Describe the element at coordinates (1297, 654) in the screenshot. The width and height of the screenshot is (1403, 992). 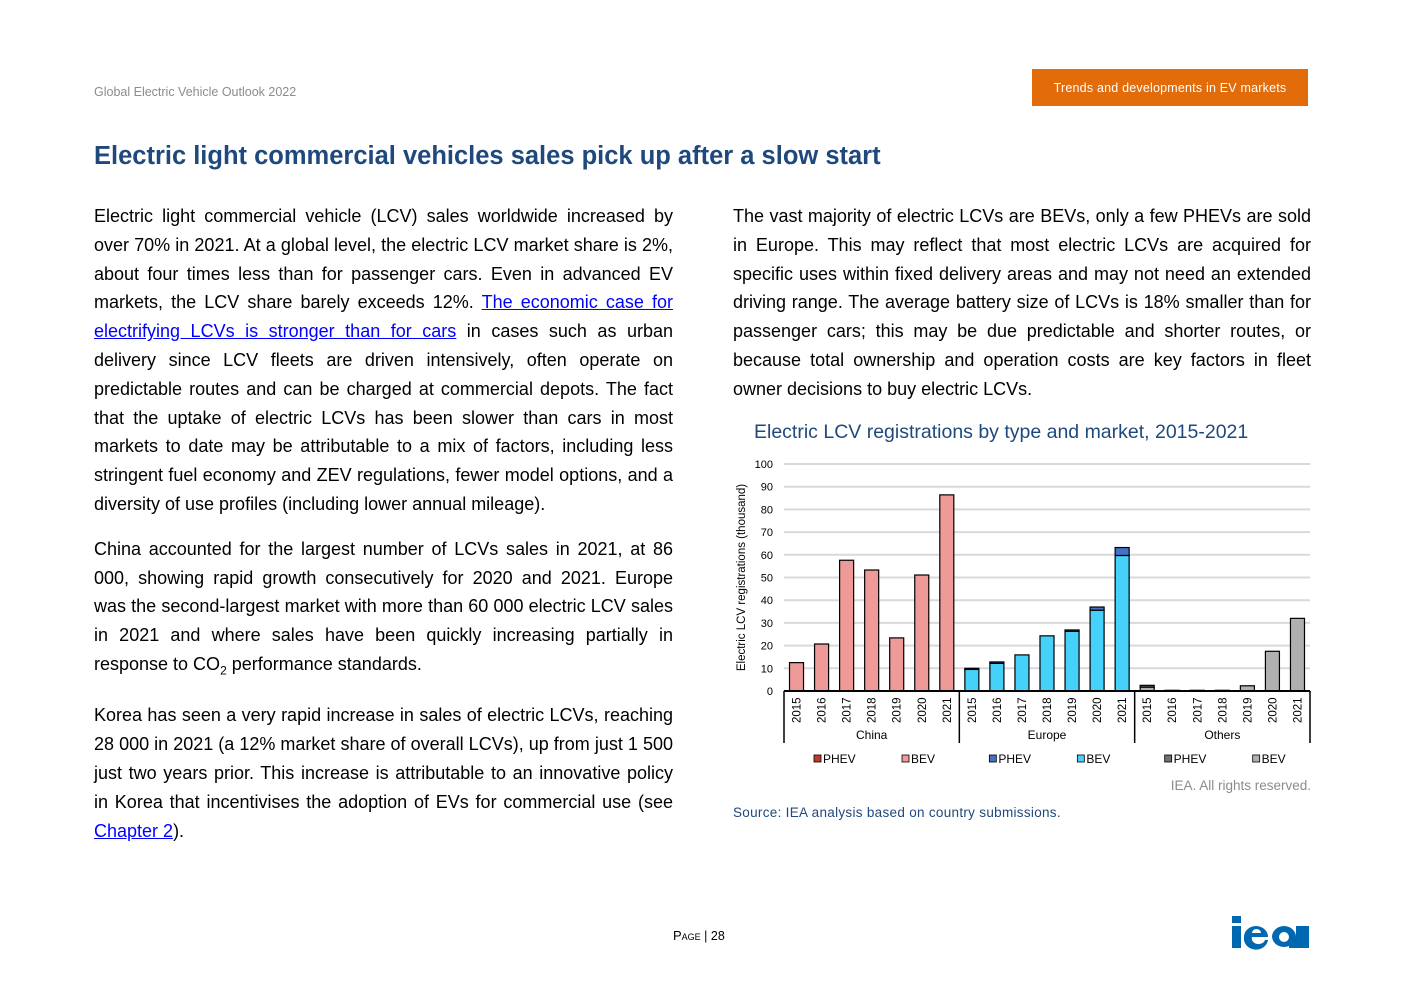
I see `bar-others-bev-2021` at that location.